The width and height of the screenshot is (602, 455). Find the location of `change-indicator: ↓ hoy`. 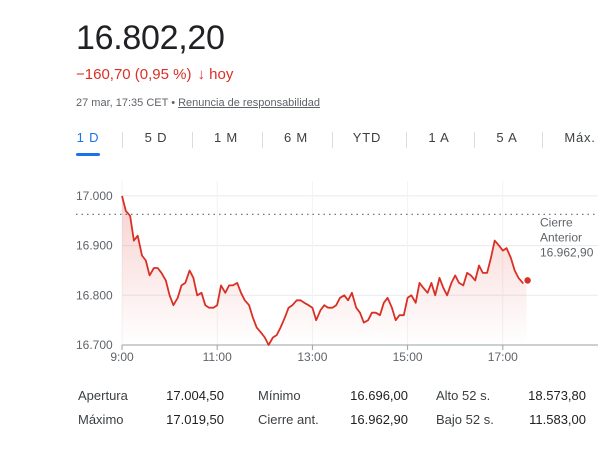

change-indicator: ↓ hoy is located at coordinates (216, 75).